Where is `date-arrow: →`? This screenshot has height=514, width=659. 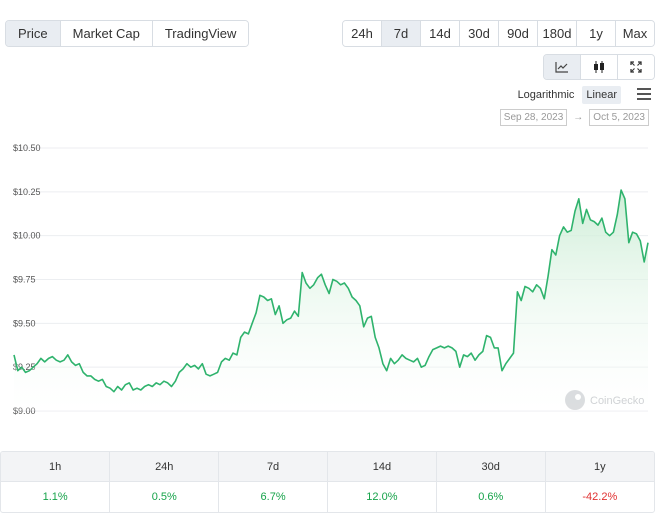
date-arrow: → is located at coordinates (578, 117).